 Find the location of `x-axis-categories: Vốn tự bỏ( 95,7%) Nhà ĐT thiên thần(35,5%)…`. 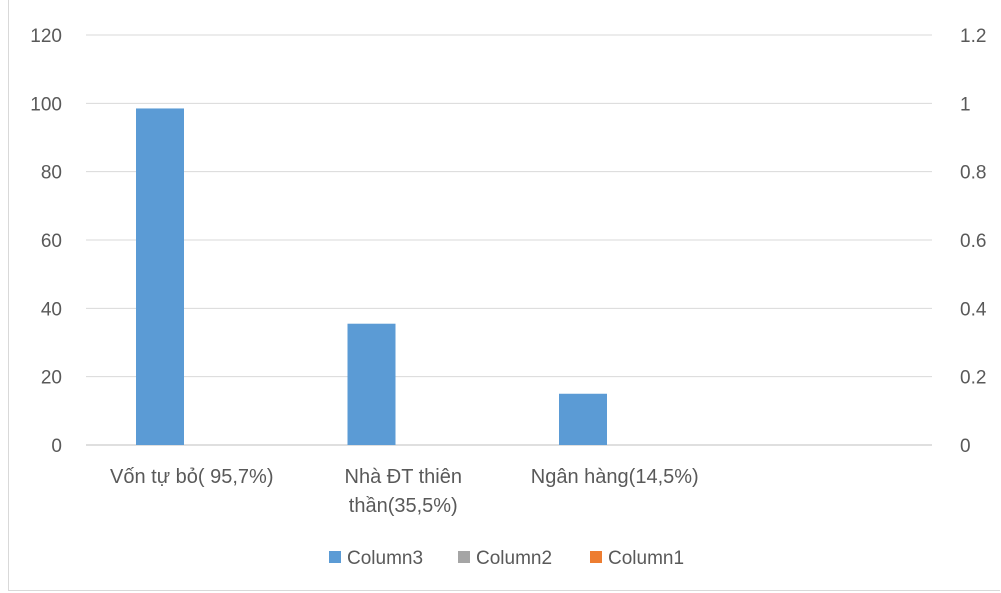

x-axis-categories: Vốn tự bỏ( 95,7%) Nhà ĐT thiên thần(35,5%)… is located at coordinates (404, 491).